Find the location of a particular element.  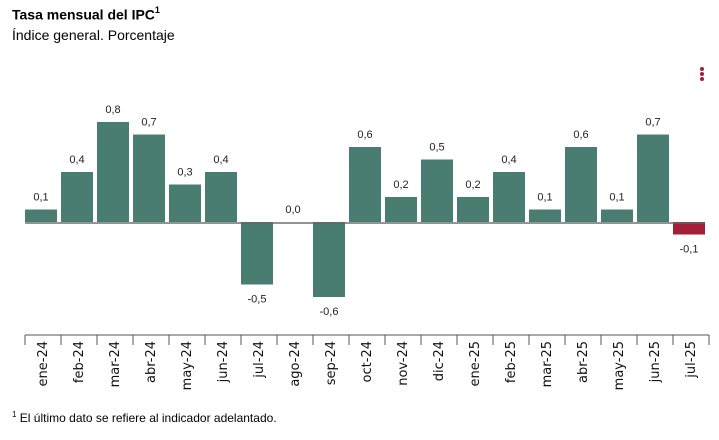

data-label: 0,0 is located at coordinates (292, 210).